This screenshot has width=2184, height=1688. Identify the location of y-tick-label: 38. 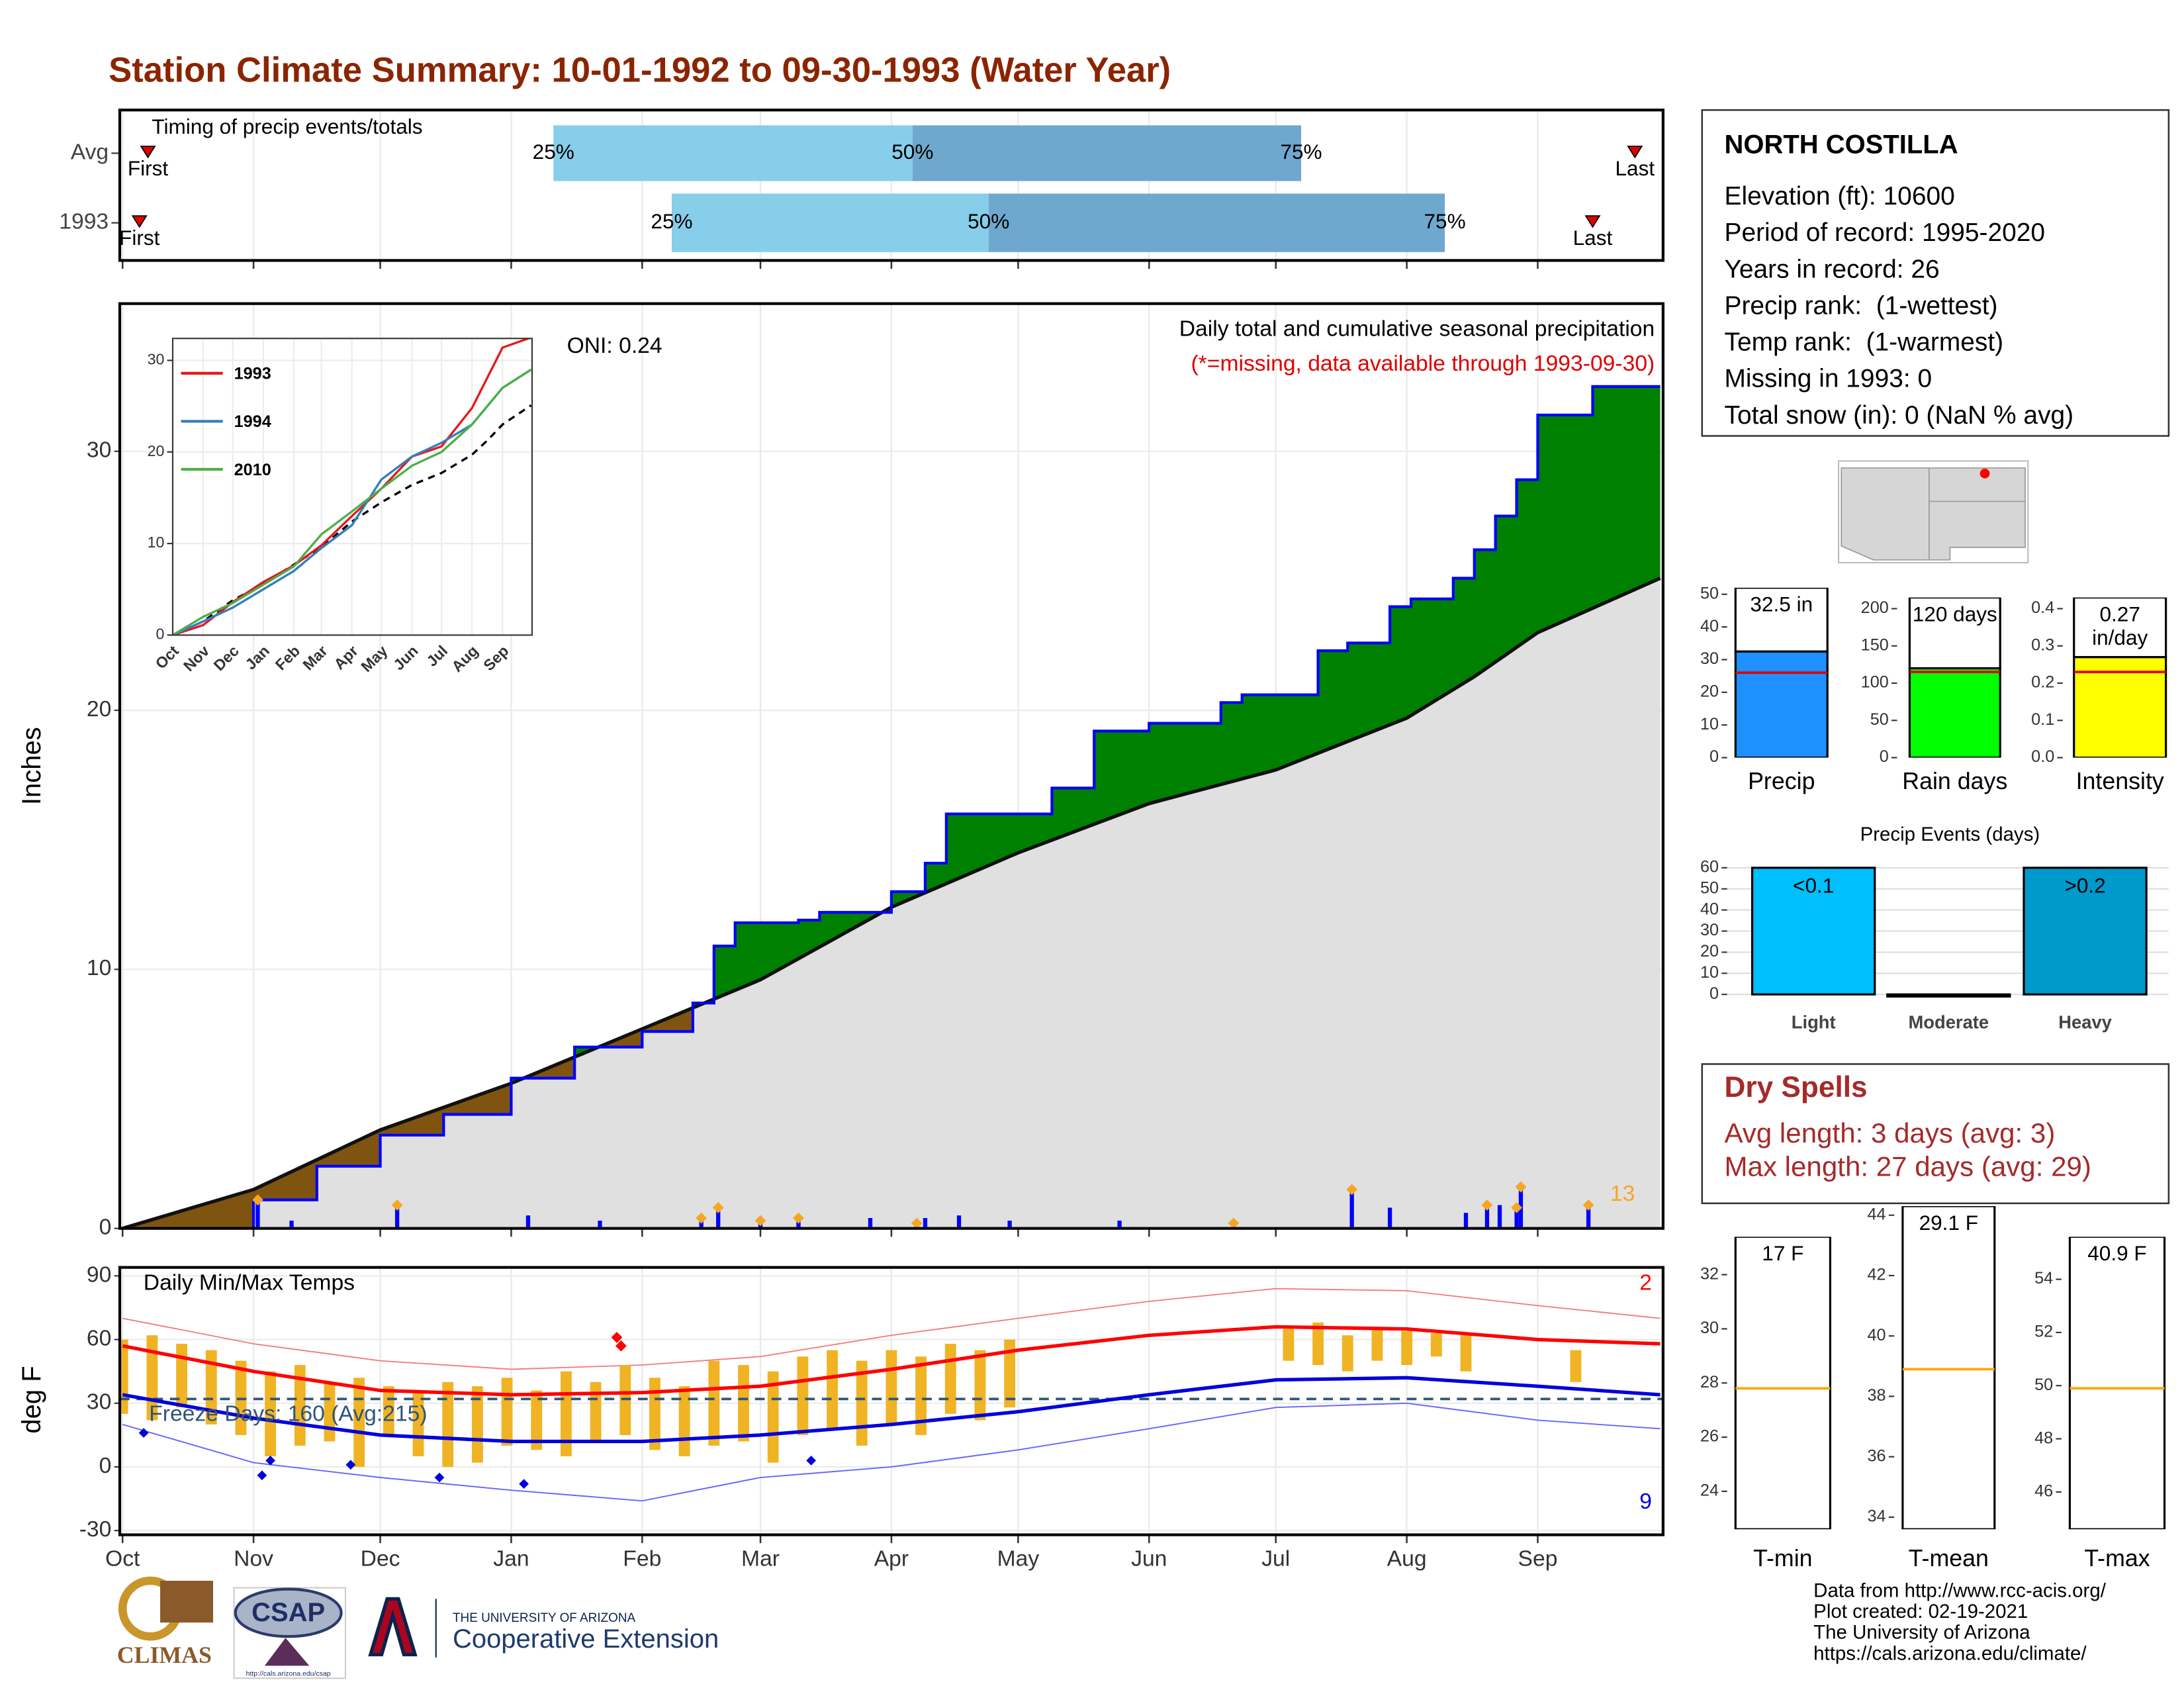
(1877, 1395).